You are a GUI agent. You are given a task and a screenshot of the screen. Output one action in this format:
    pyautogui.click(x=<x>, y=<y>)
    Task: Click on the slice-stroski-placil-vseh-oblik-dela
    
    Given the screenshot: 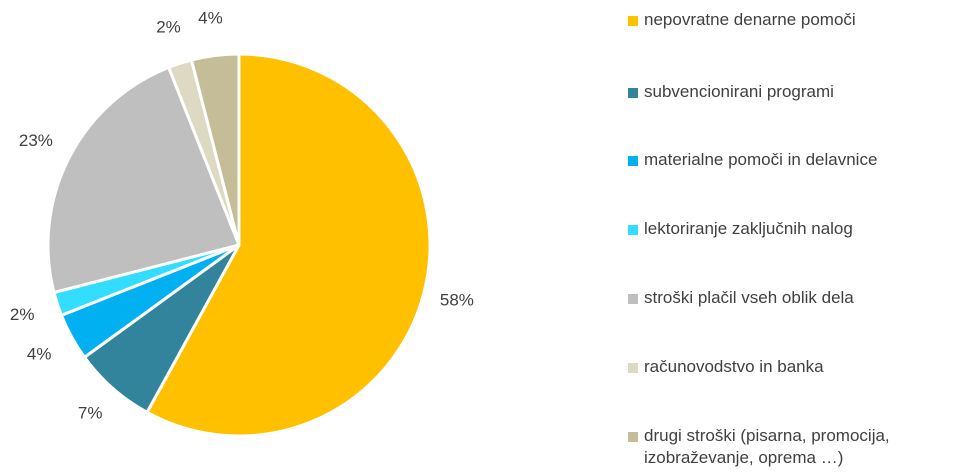 What is the action you would take?
    pyautogui.click(x=143, y=179)
    